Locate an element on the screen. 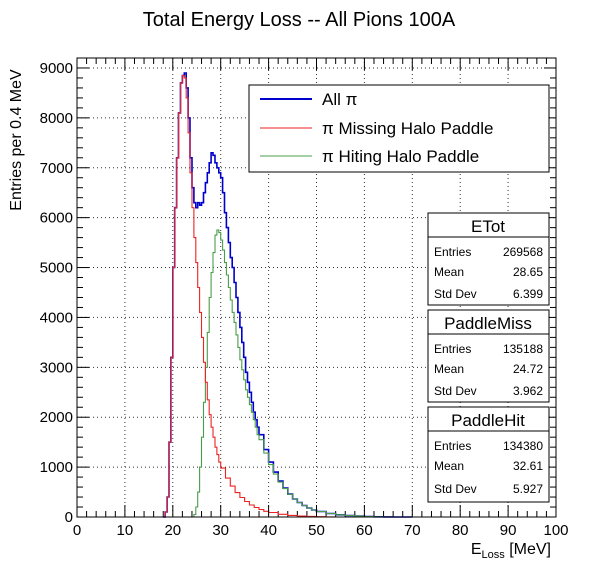 The image size is (598, 575). y-tick-label-5: 5000 is located at coordinates (56, 268).